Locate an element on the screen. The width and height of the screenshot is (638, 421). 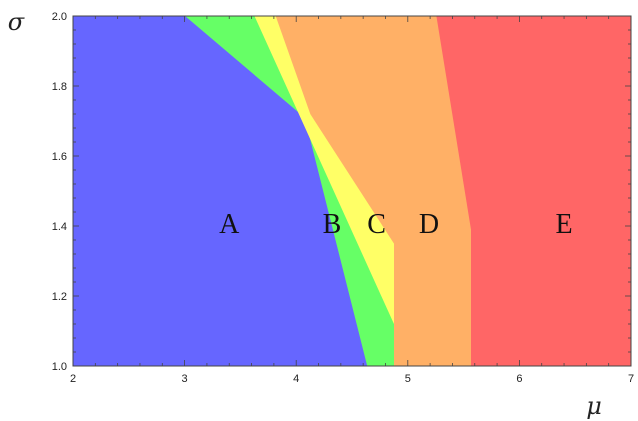
x-tick-label: 7 is located at coordinates (631, 379).